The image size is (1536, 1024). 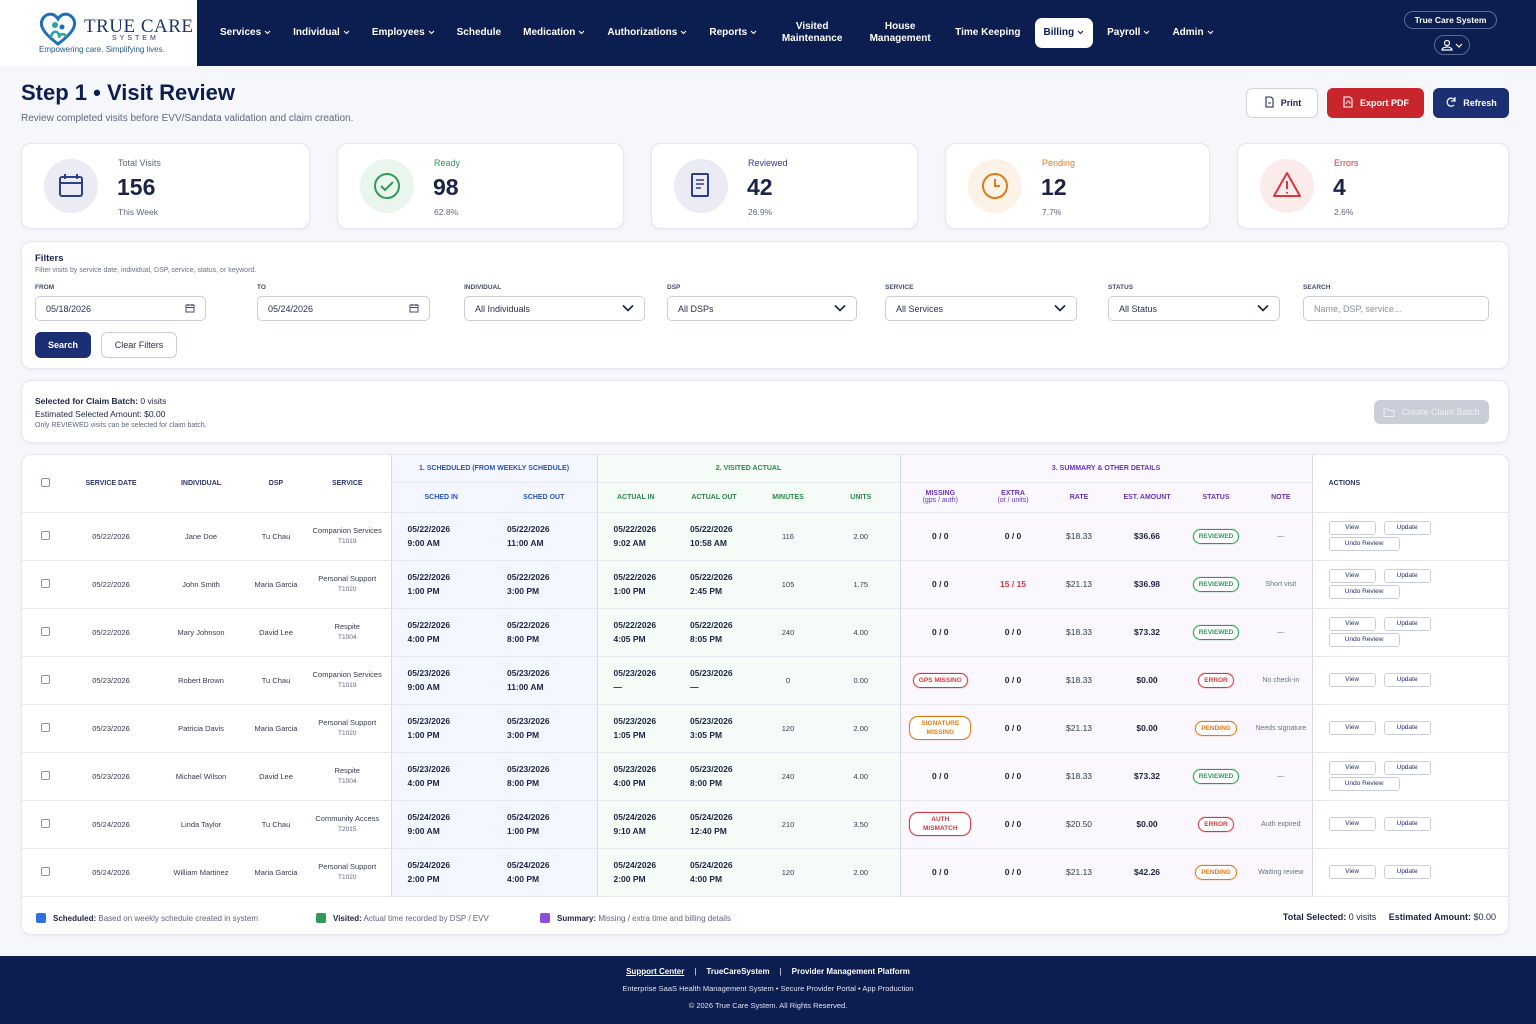 What do you see at coordinates (321, 33) in the screenshot?
I see `nav-item: Individual` at bounding box center [321, 33].